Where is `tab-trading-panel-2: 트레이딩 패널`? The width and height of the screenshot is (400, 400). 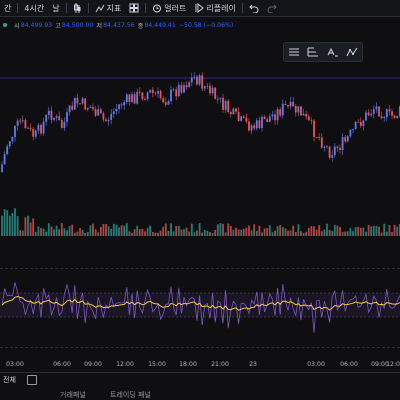
tab-trading-panel-2: 트레이딩 패널 is located at coordinates (130, 395).